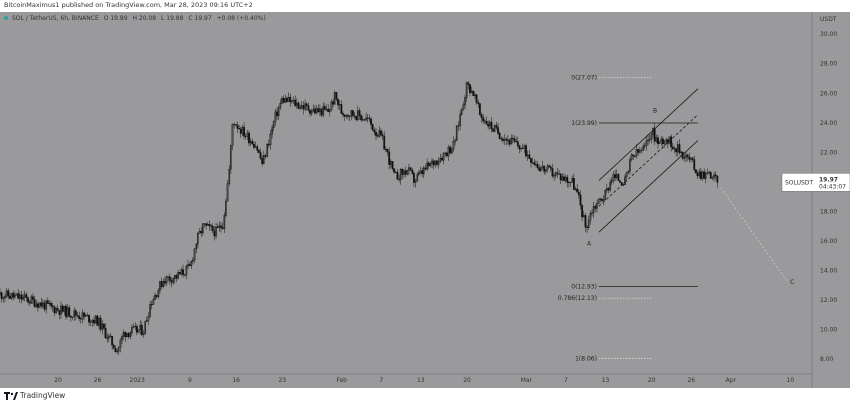 This screenshot has width=850, height=404. I want to click on y-tick-label: 26.00, so click(828, 93).